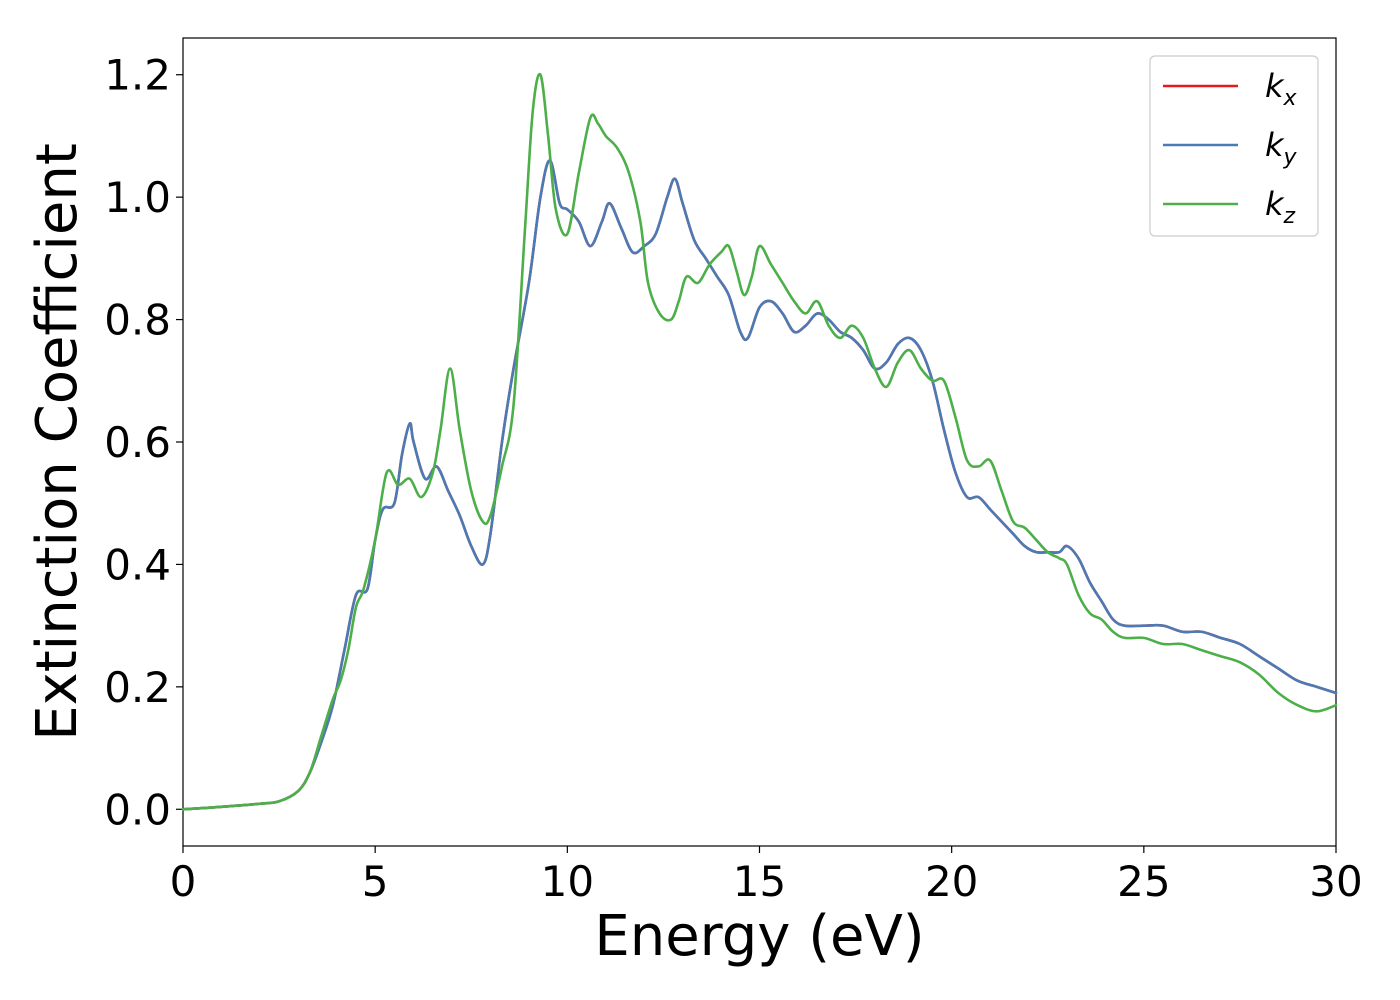 The image size is (1400, 1000). Describe the element at coordinates (1289, 216) in the screenshot. I see `legend-label-subscript: z` at that location.